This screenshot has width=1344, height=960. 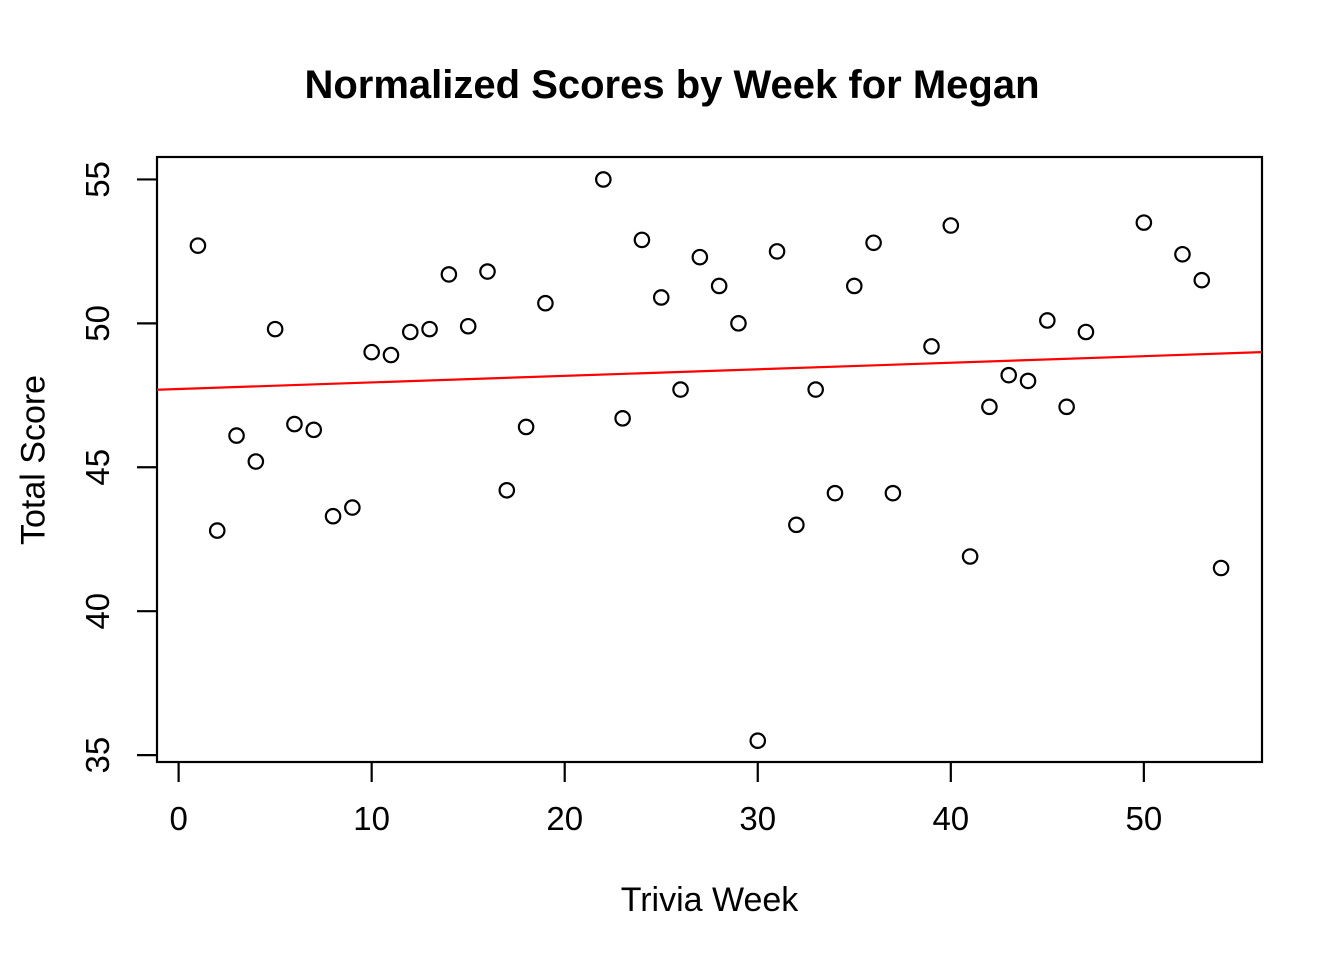 What do you see at coordinates (1143, 818) in the screenshot?
I see `x-axis-tick-label: 50` at bounding box center [1143, 818].